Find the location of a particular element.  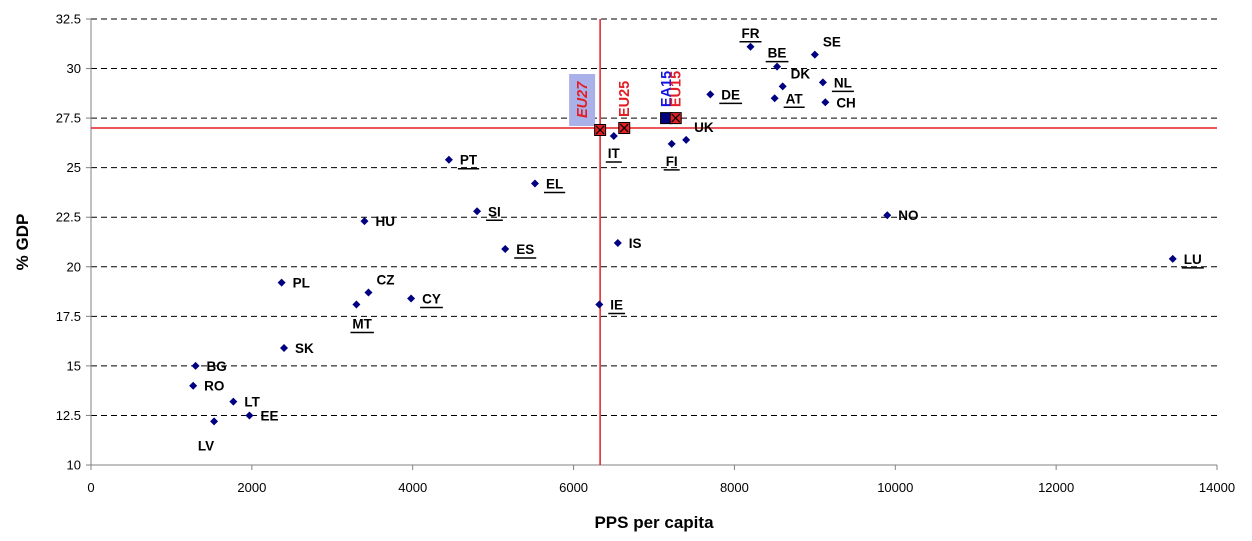

data-point-label: LT is located at coordinates (252, 402).